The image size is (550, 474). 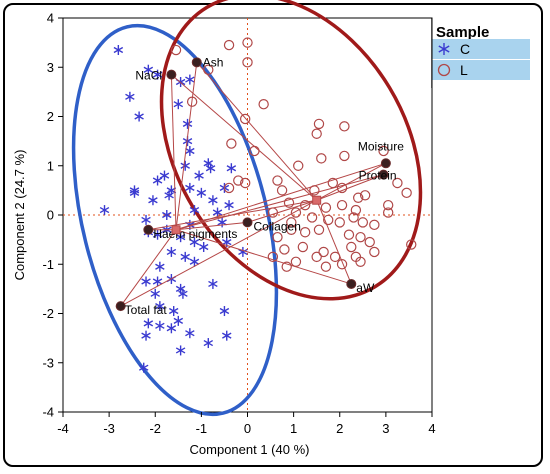 What do you see at coordinates (339, 428) in the screenshot?
I see `x-tick-label: 2` at bounding box center [339, 428].